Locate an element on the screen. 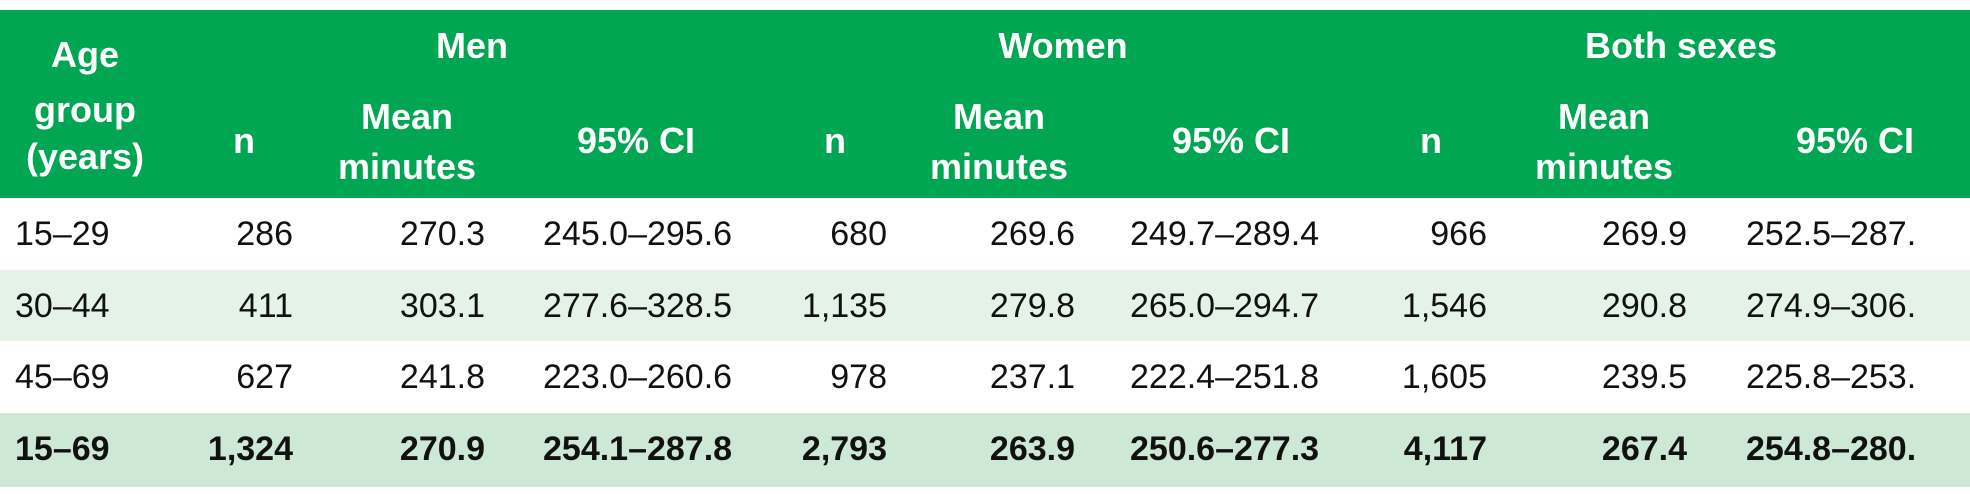 This screenshot has width=1970, height=494. table-cell: 2,793 is located at coordinates (844, 448).